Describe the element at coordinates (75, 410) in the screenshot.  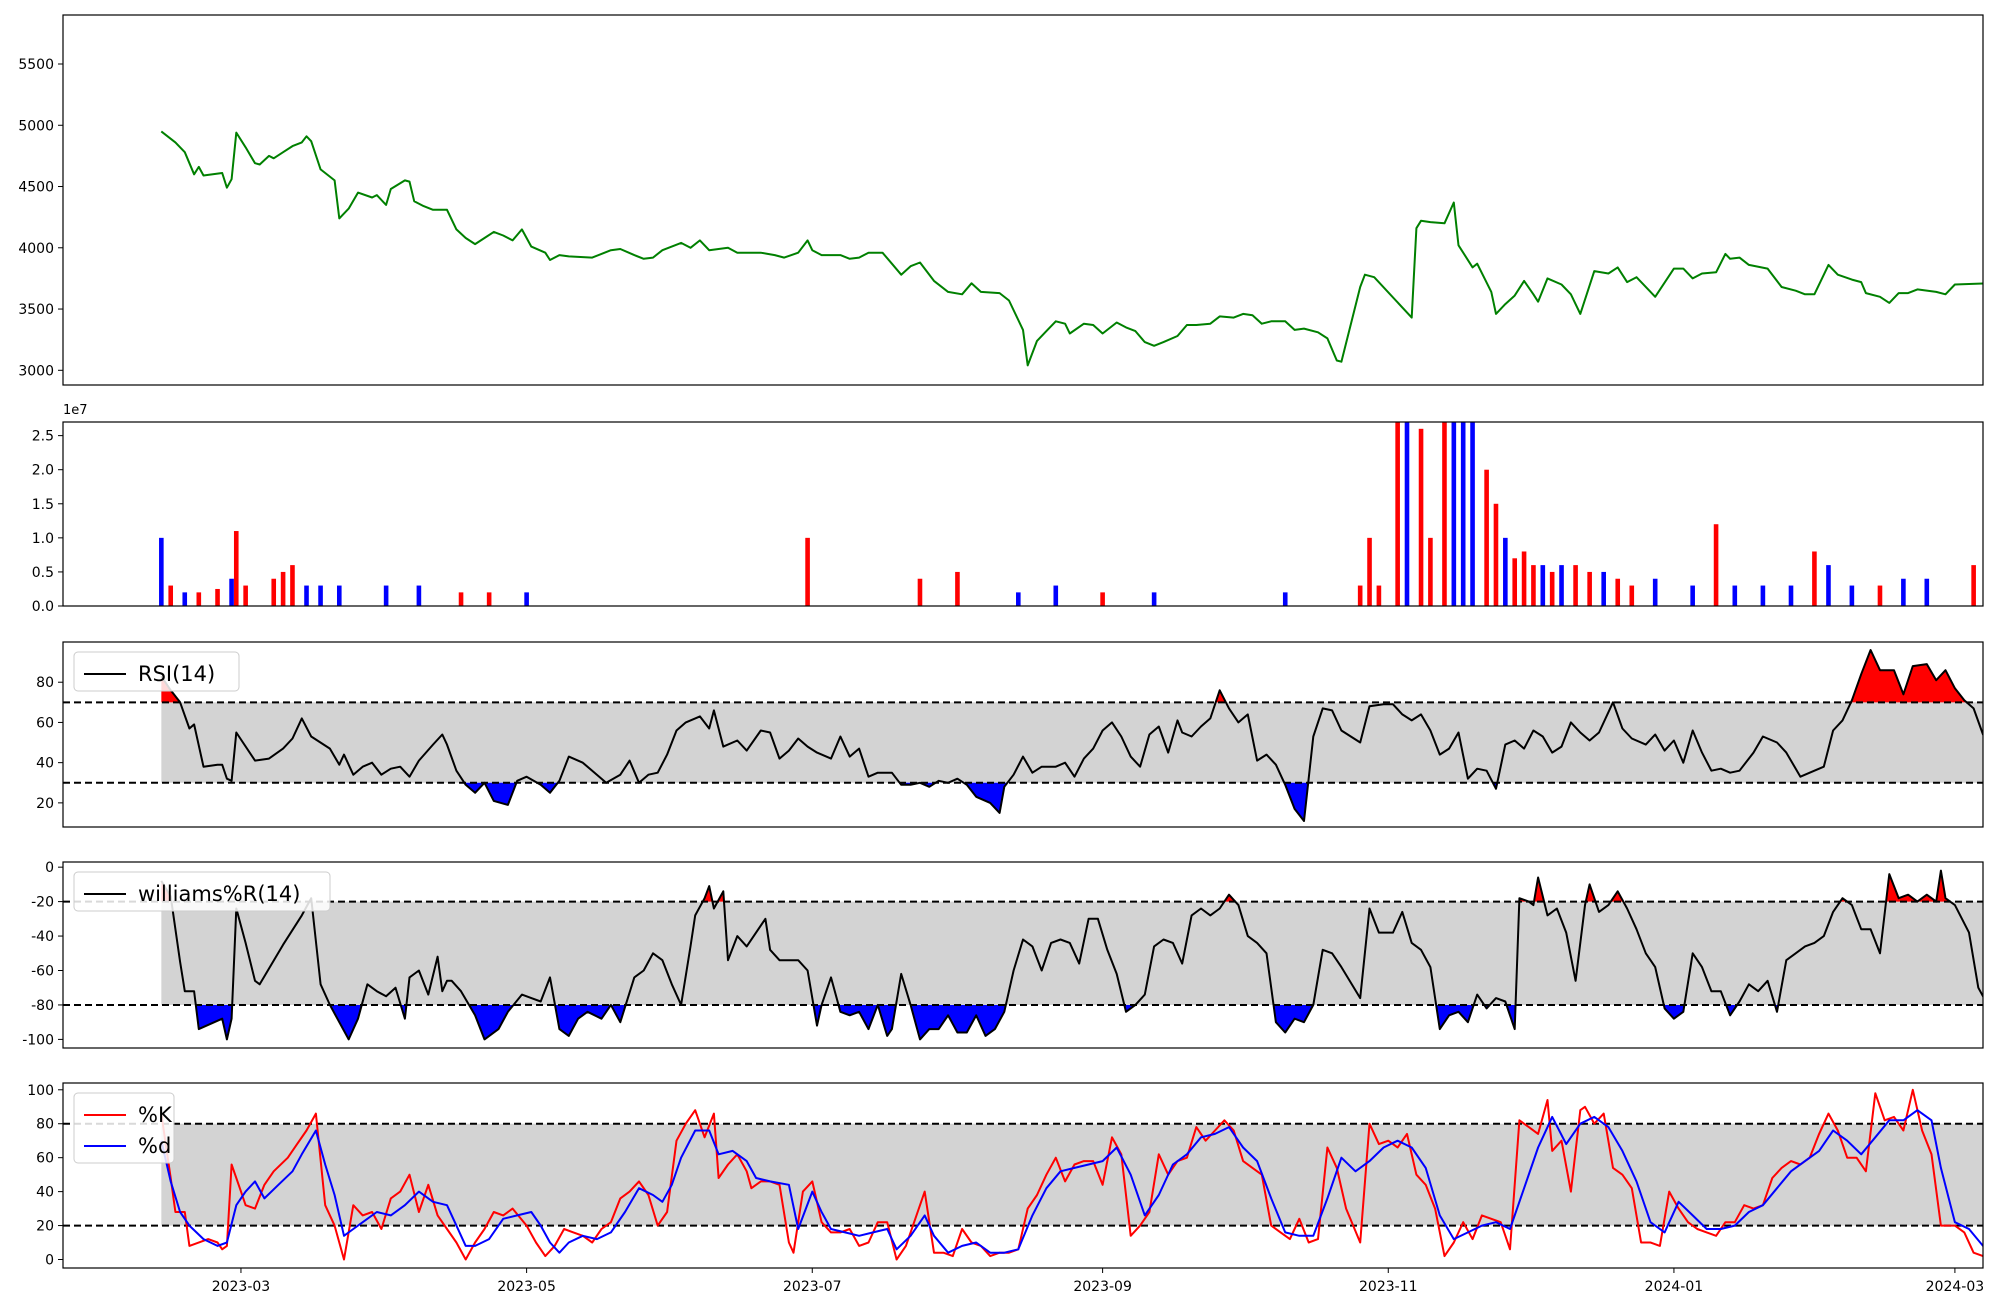
I see `axis-offset-text: 1e7` at that location.